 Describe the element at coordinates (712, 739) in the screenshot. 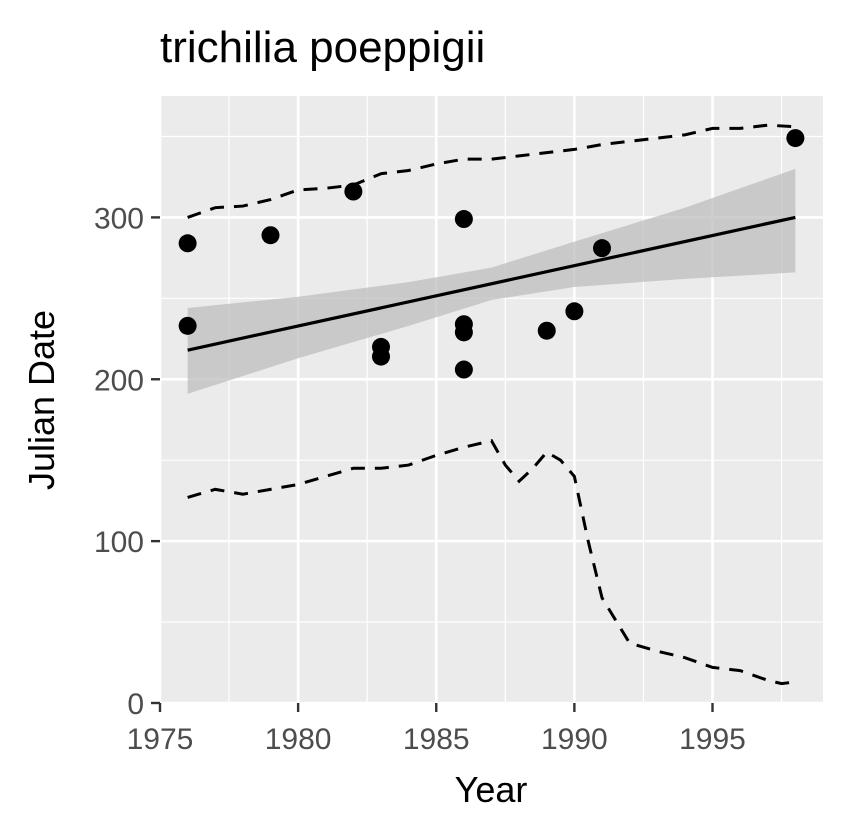

I see `x-tick-label: 1995` at that location.